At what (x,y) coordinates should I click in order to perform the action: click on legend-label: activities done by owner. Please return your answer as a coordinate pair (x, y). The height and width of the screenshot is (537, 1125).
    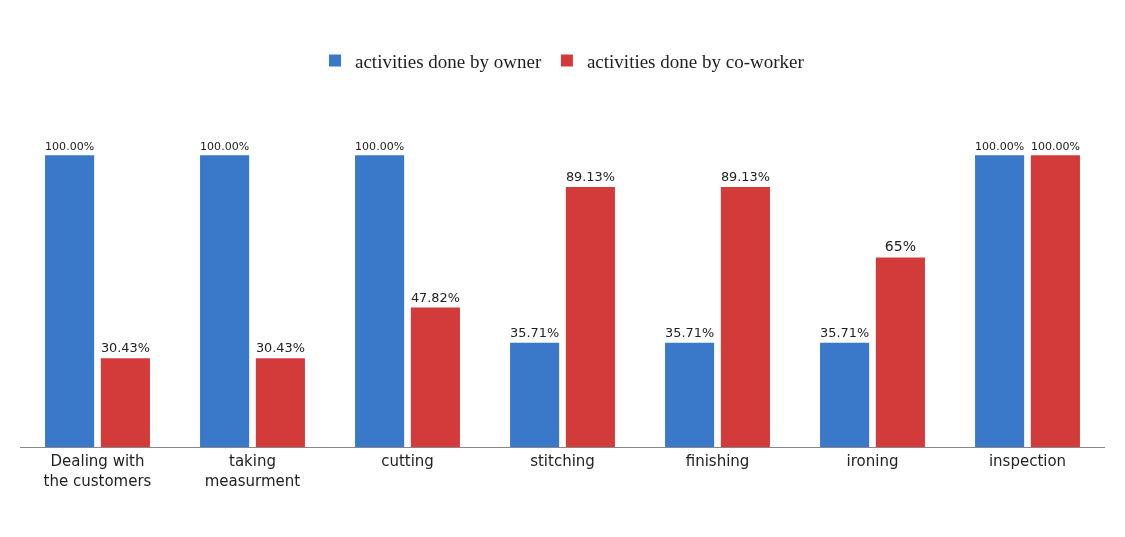
    Looking at the image, I should click on (448, 62).